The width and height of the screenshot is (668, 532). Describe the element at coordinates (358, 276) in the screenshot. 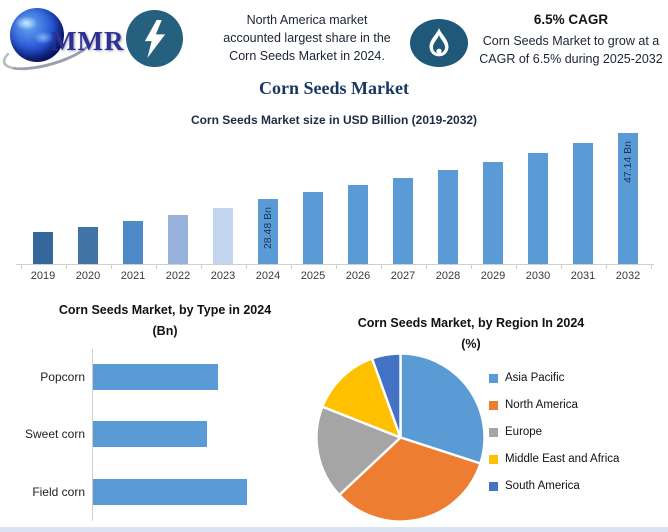

I see `year-label: 2026` at that location.